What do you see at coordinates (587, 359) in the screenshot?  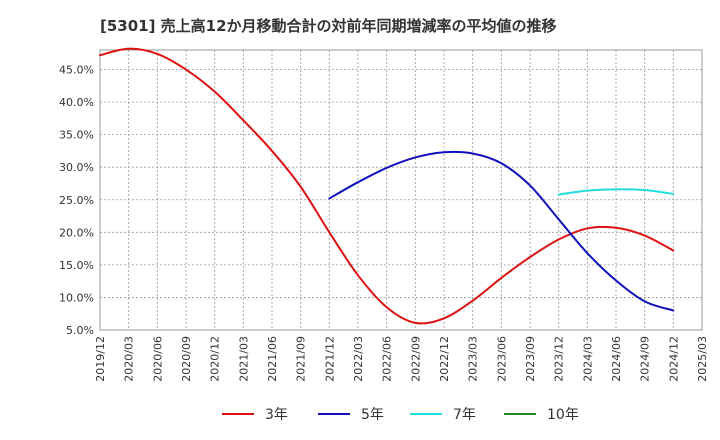 I see `x-tick-label: 2024/03` at bounding box center [587, 359].